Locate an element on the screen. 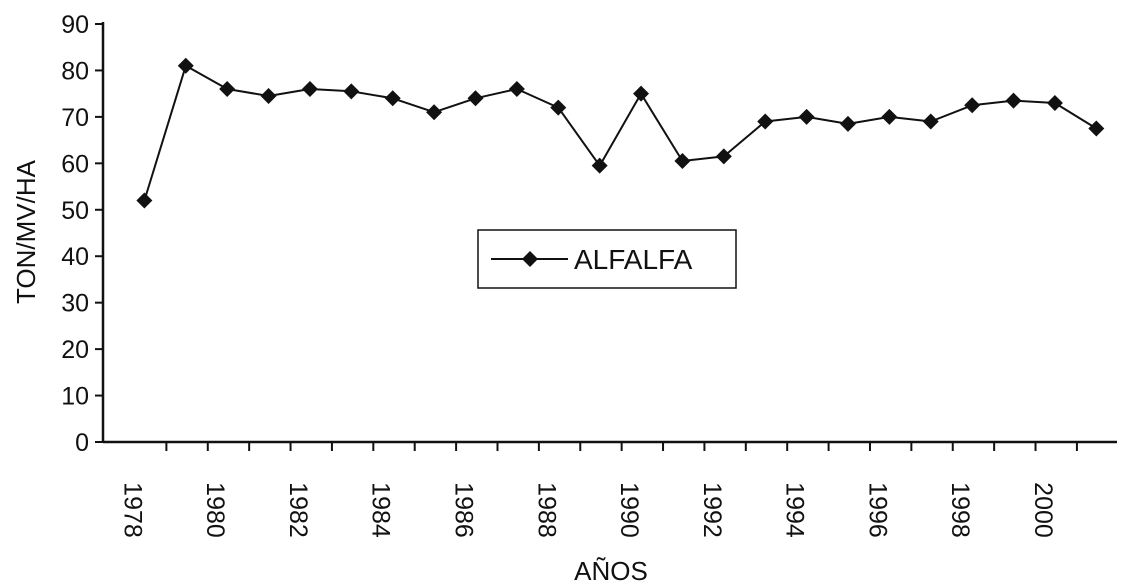 The height and width of the screenshot is (588, 1131). x-tick-label: 1986 is located at coordinates (463, 510).